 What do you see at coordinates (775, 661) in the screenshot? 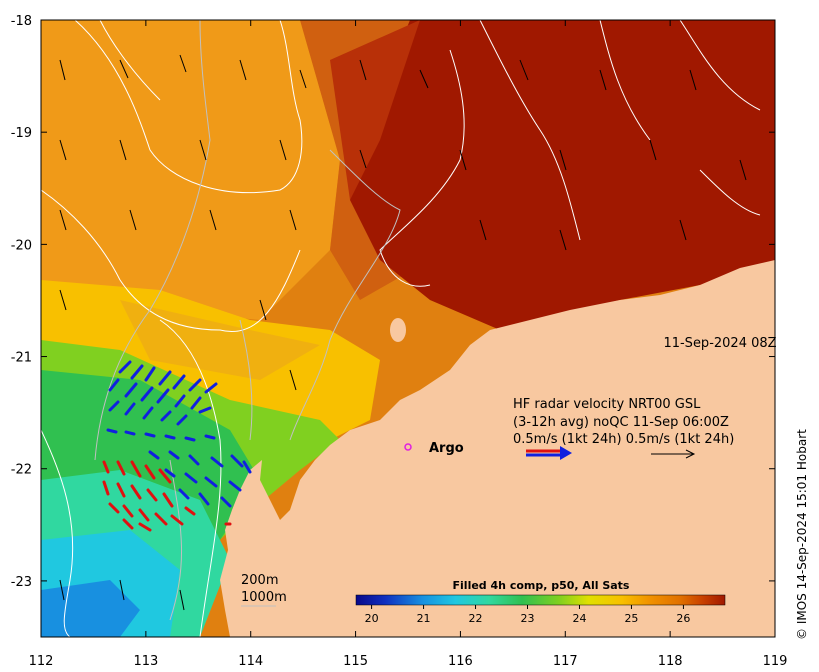
I see `lon-tick-label: 119` at bounding box center [775, 661].